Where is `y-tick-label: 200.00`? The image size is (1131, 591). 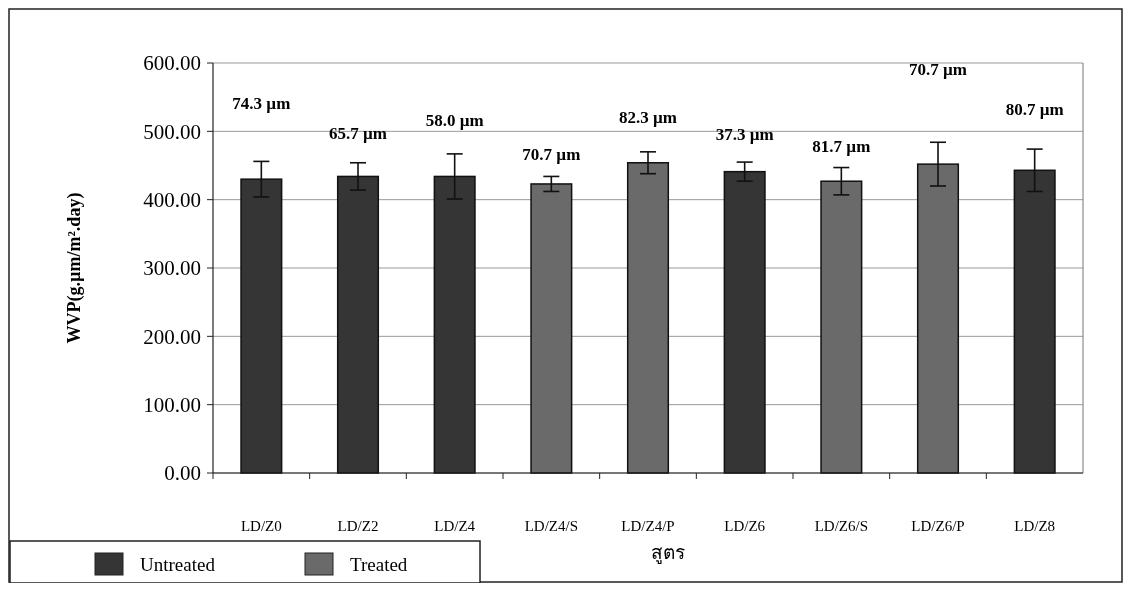
y-tick-label: 200.00 is located at coordinates (172, 336).